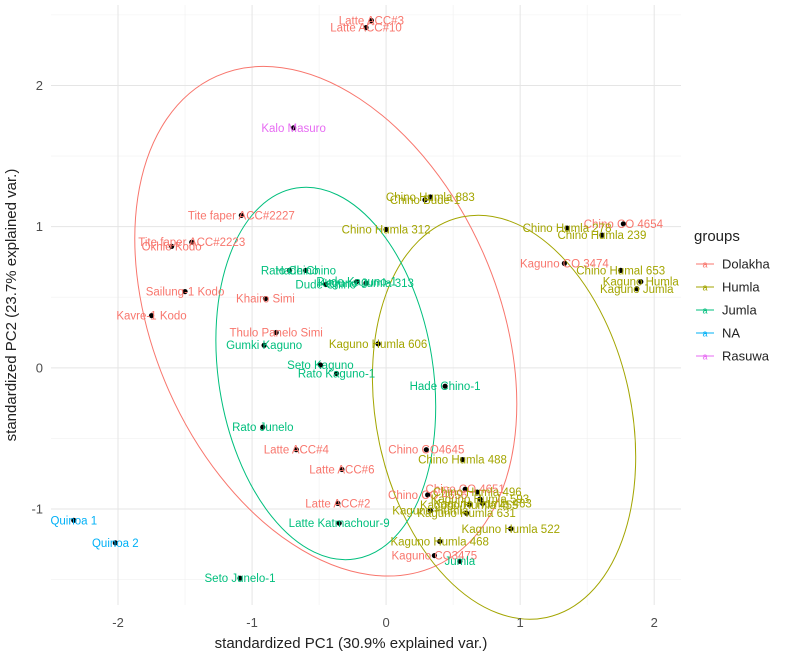 Image resolution: width=794 pixels, height=661 pixels. Describe the element at coordinates (151, 317) in the screenshot. I see `point-label: Kavre-1 Kodo` at that location.